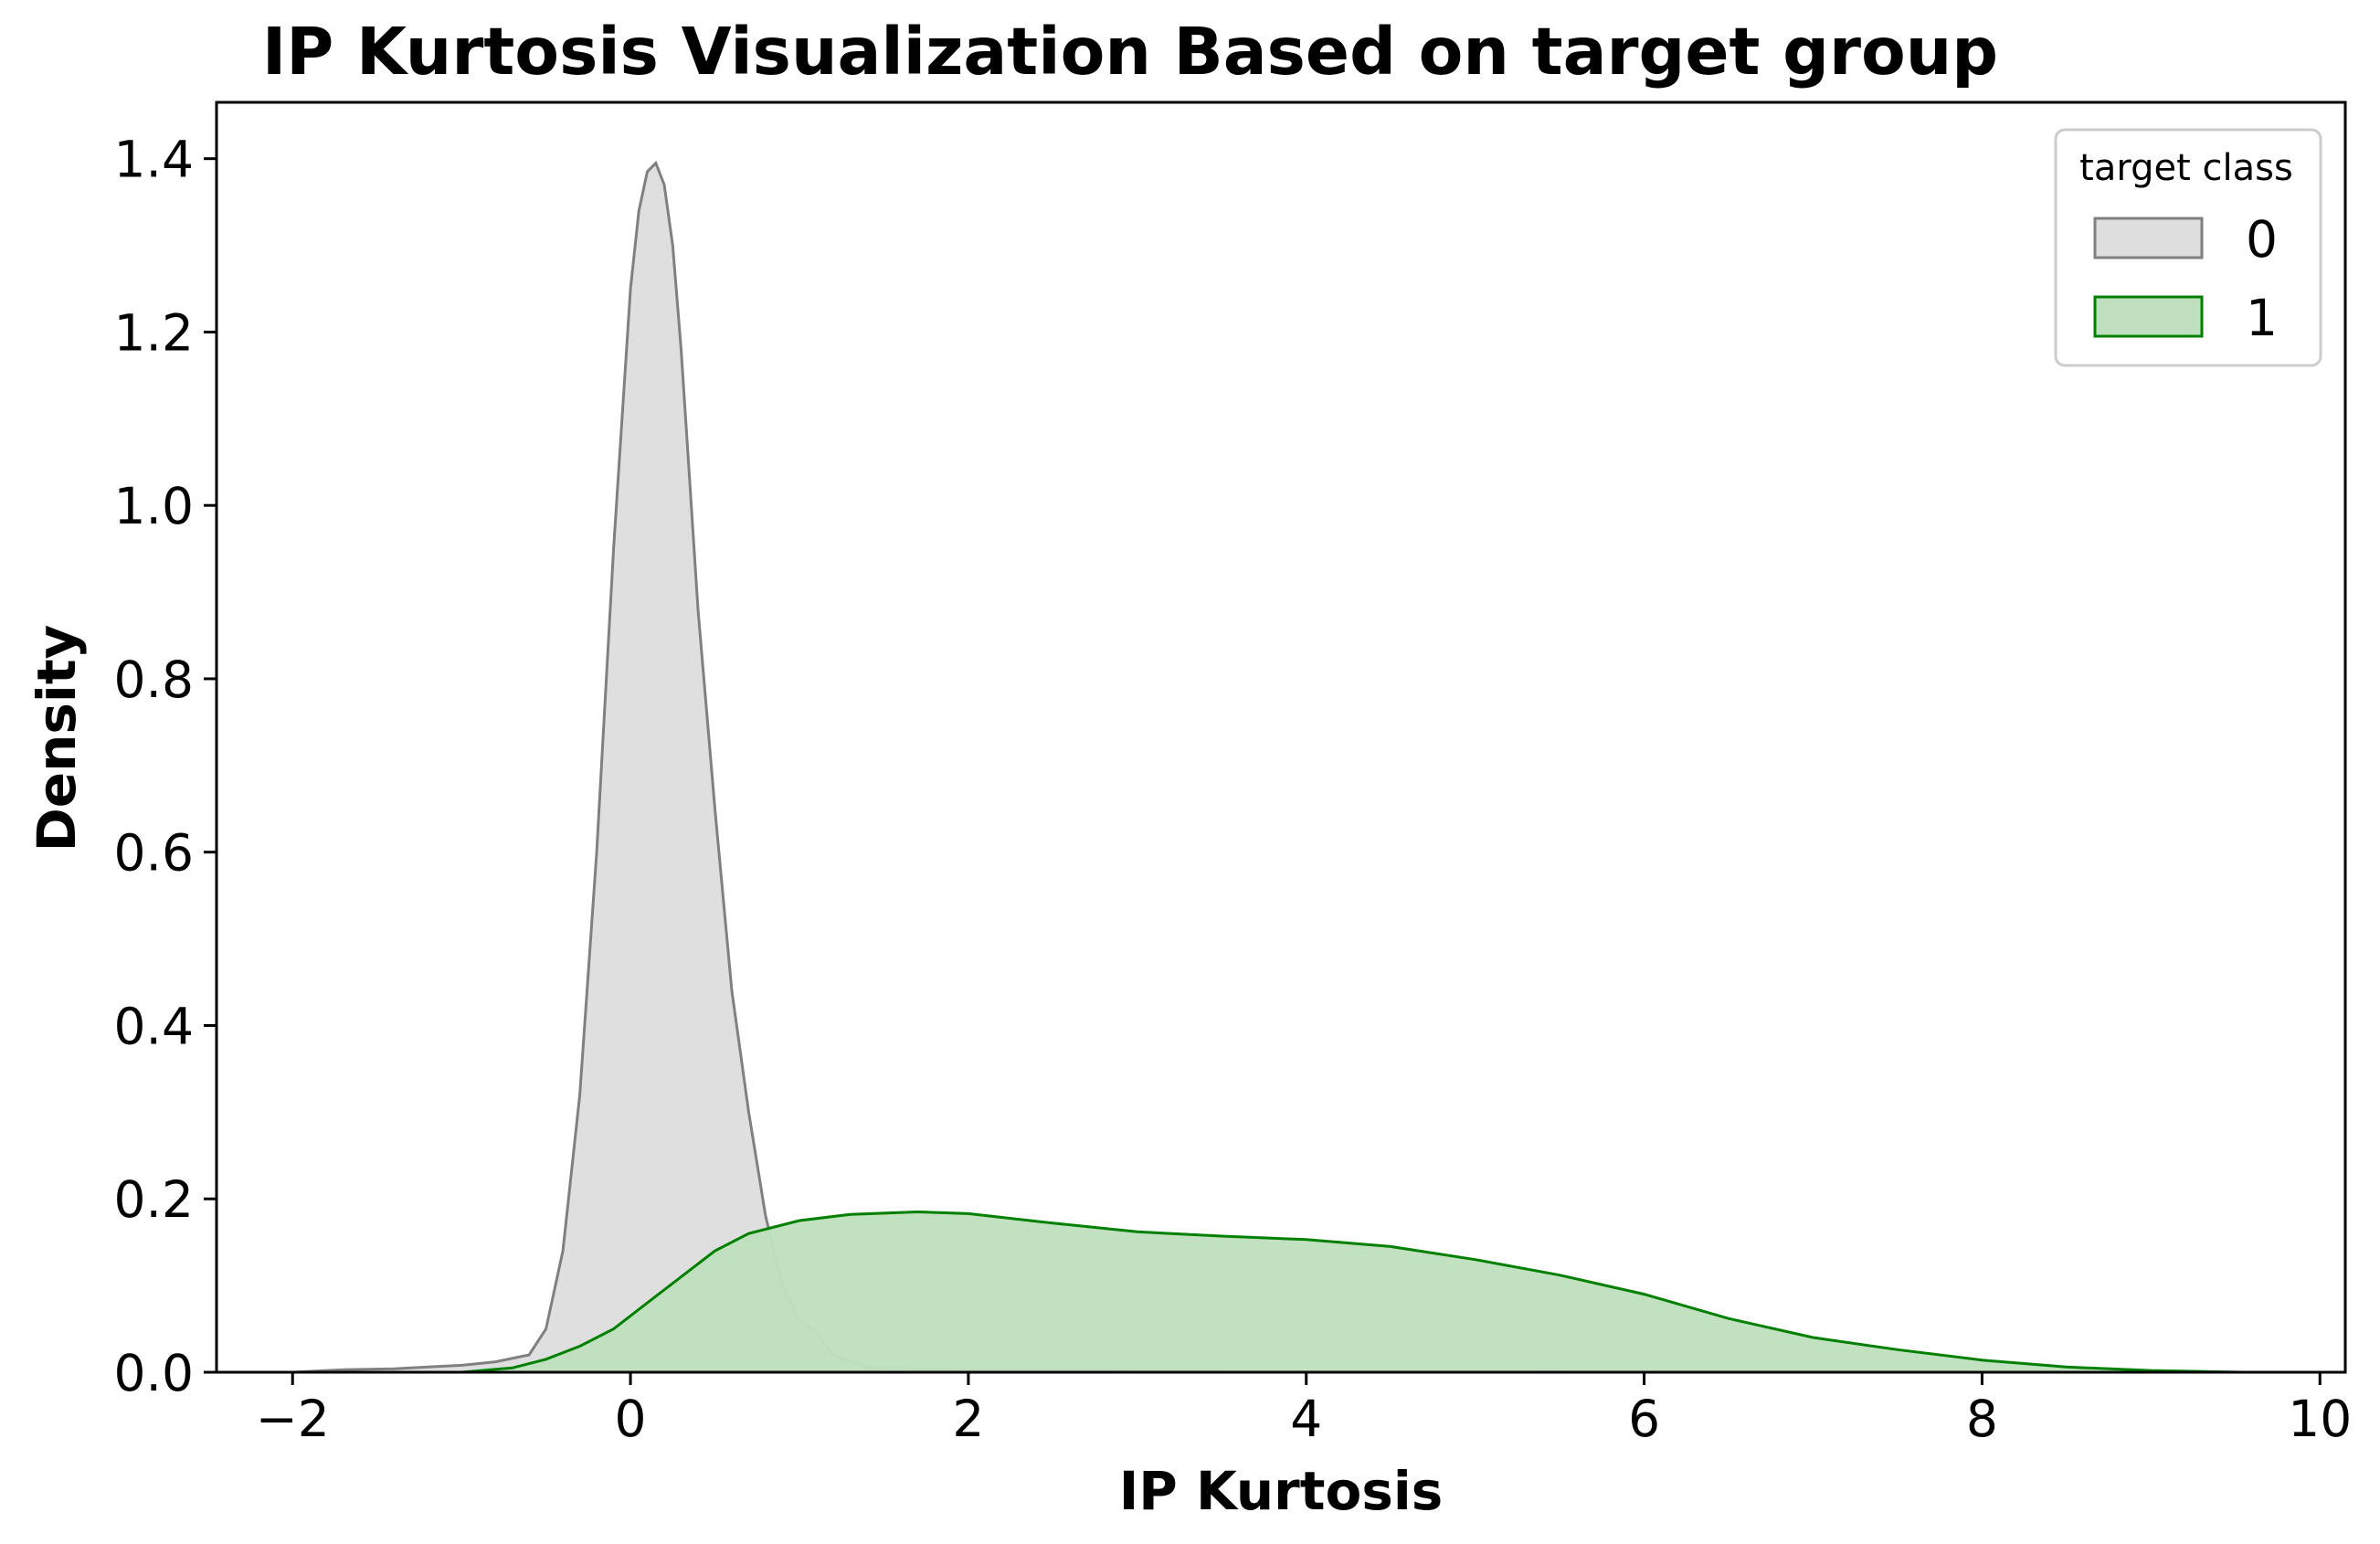 The image size is (2380, 1544). What do you see at coordinates (1982, 1419) in the screenshot?
I see `x-tick-label: 8` at bounding box center [1982, 1419].